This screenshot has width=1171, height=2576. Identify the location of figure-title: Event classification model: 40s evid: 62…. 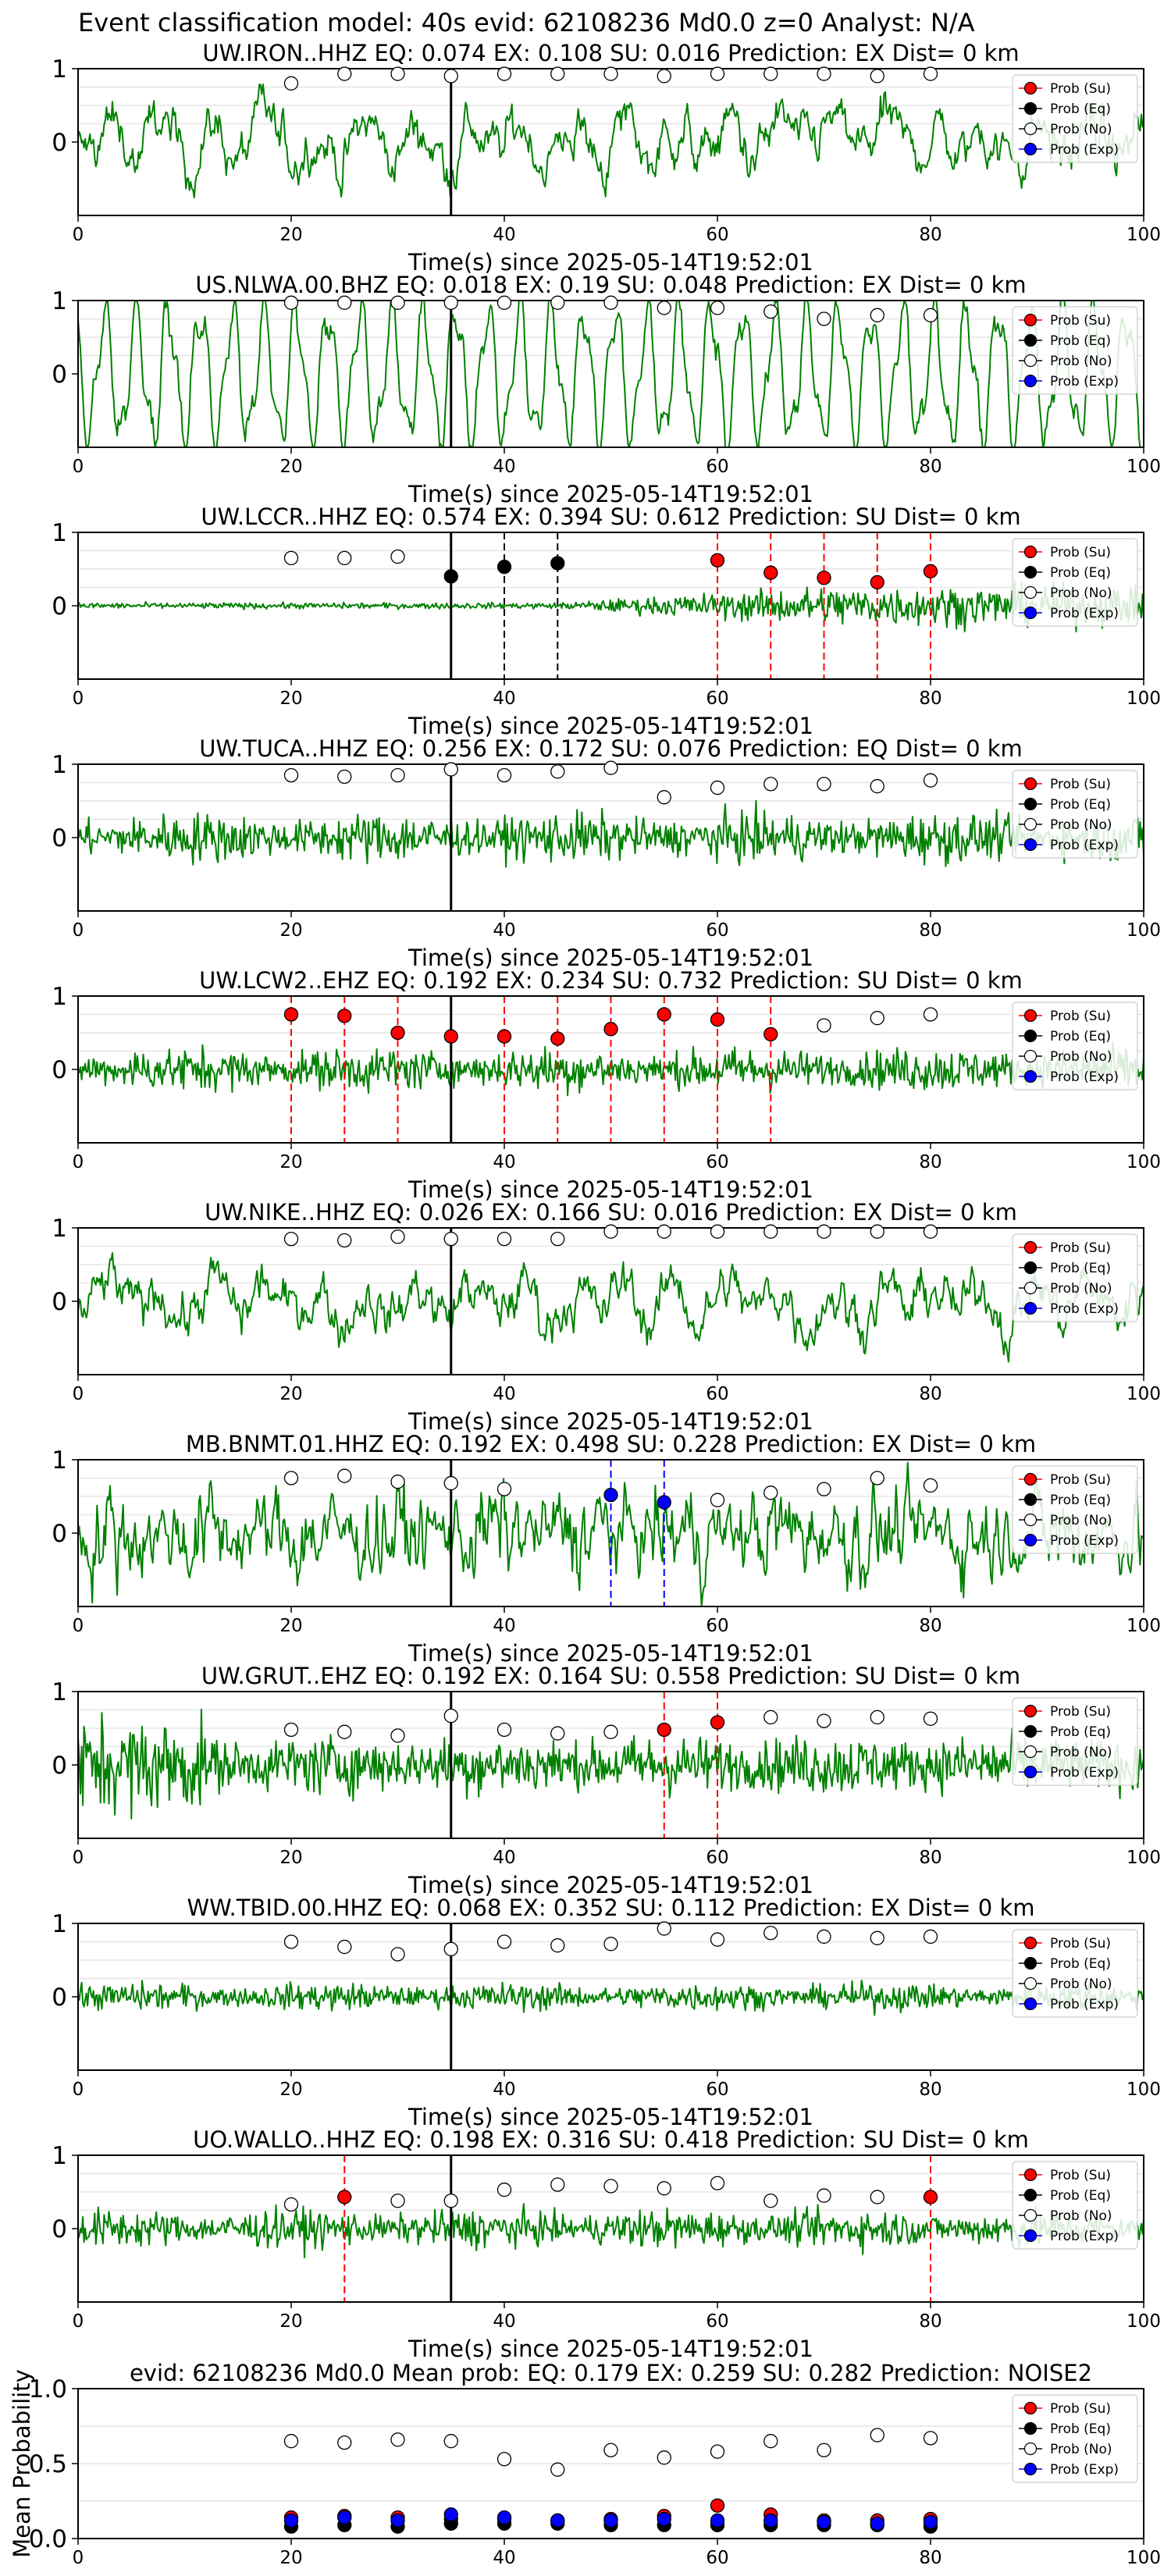
(526, 22).